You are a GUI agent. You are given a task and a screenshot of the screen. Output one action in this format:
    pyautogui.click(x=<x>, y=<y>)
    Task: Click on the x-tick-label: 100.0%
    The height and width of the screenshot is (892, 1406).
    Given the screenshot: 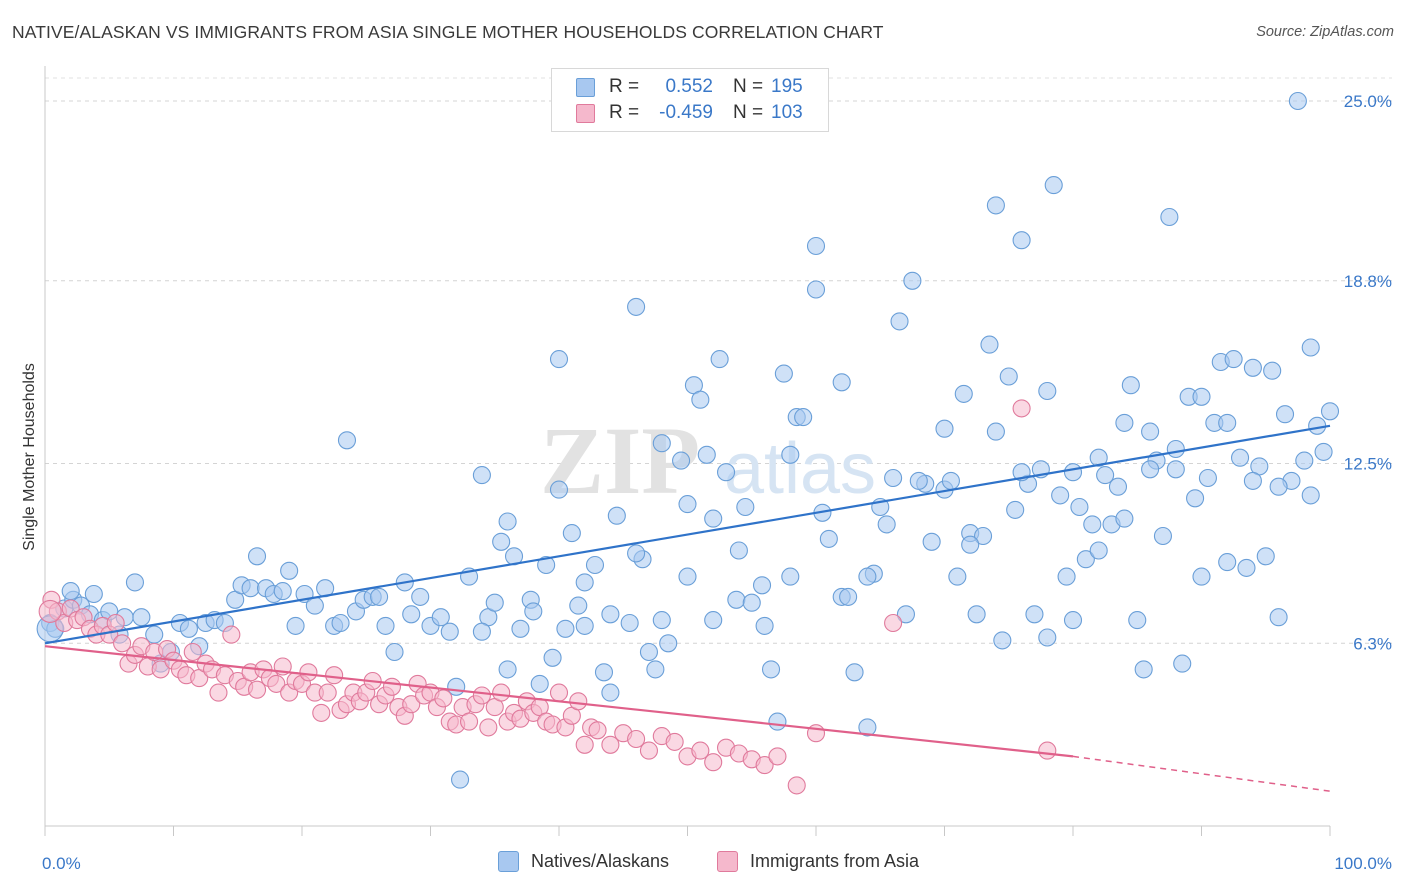 What is the action you would take?
    pyautogui.click(x=1363, y=863)
    